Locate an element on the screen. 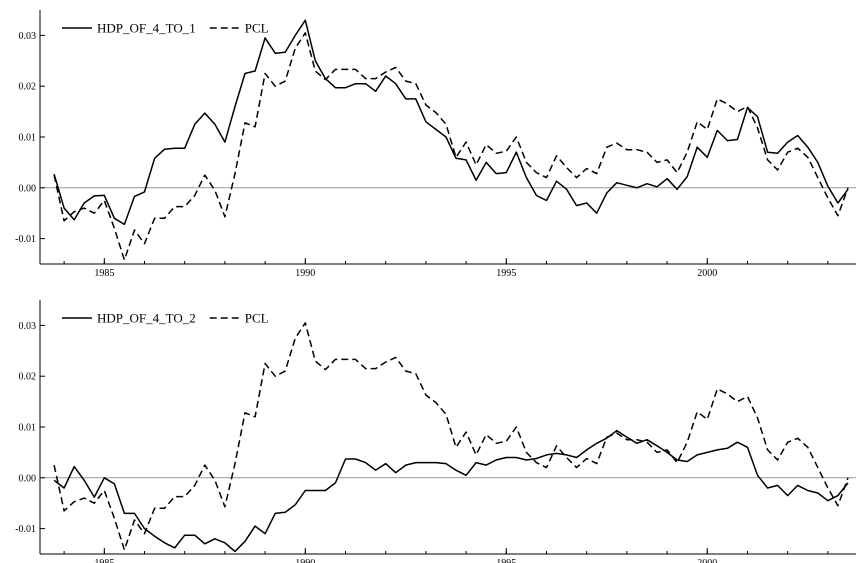 The height and width of the screenshot is (563, 864). legend-label: HDP_OF_4_TO_2 is located at coordinates (146, 318).